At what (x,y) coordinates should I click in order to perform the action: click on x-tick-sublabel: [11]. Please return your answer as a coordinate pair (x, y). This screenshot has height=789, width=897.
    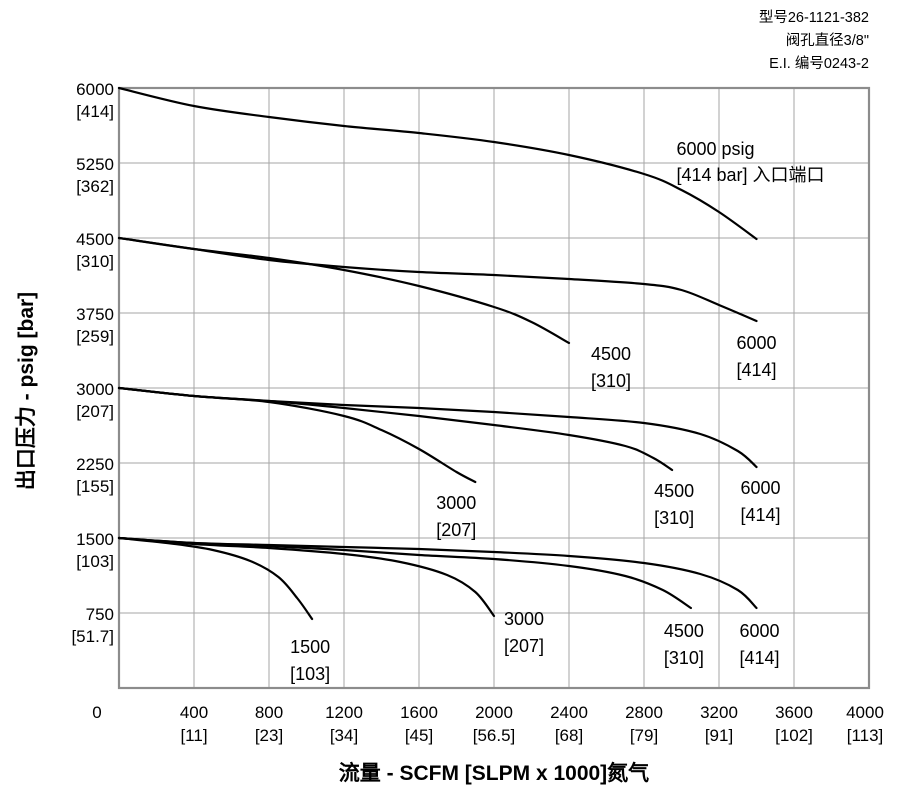
    Looking at the image, I should click on (193, 735).